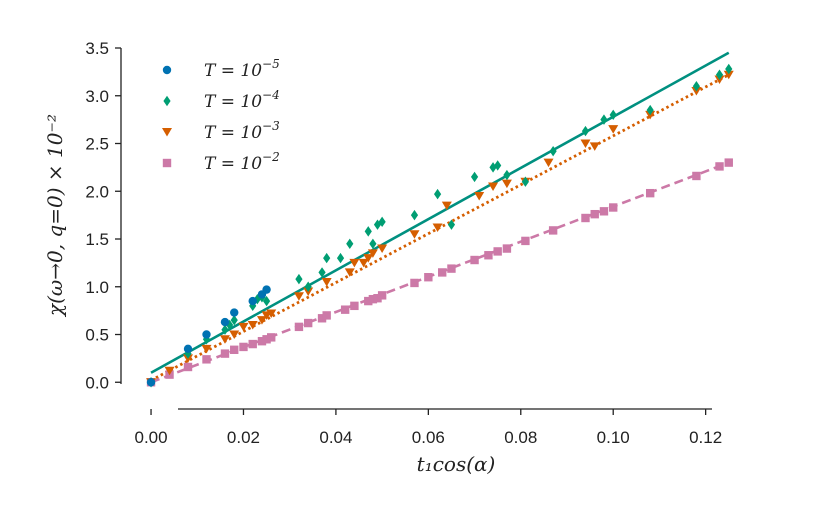  I want to click on y-tick-label: 3.5, so click(97, 48).